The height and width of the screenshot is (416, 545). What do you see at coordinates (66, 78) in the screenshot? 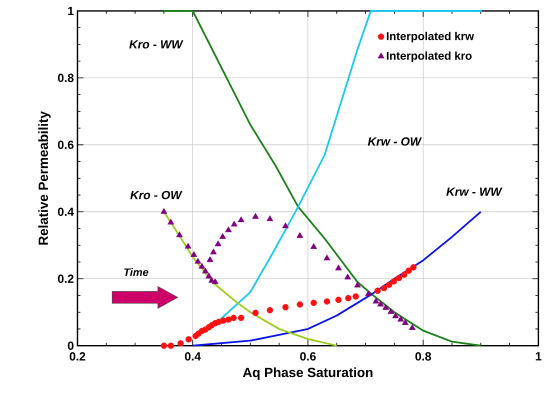
I see `y-tick-label: 0.8` at bounding box center [66, 78].